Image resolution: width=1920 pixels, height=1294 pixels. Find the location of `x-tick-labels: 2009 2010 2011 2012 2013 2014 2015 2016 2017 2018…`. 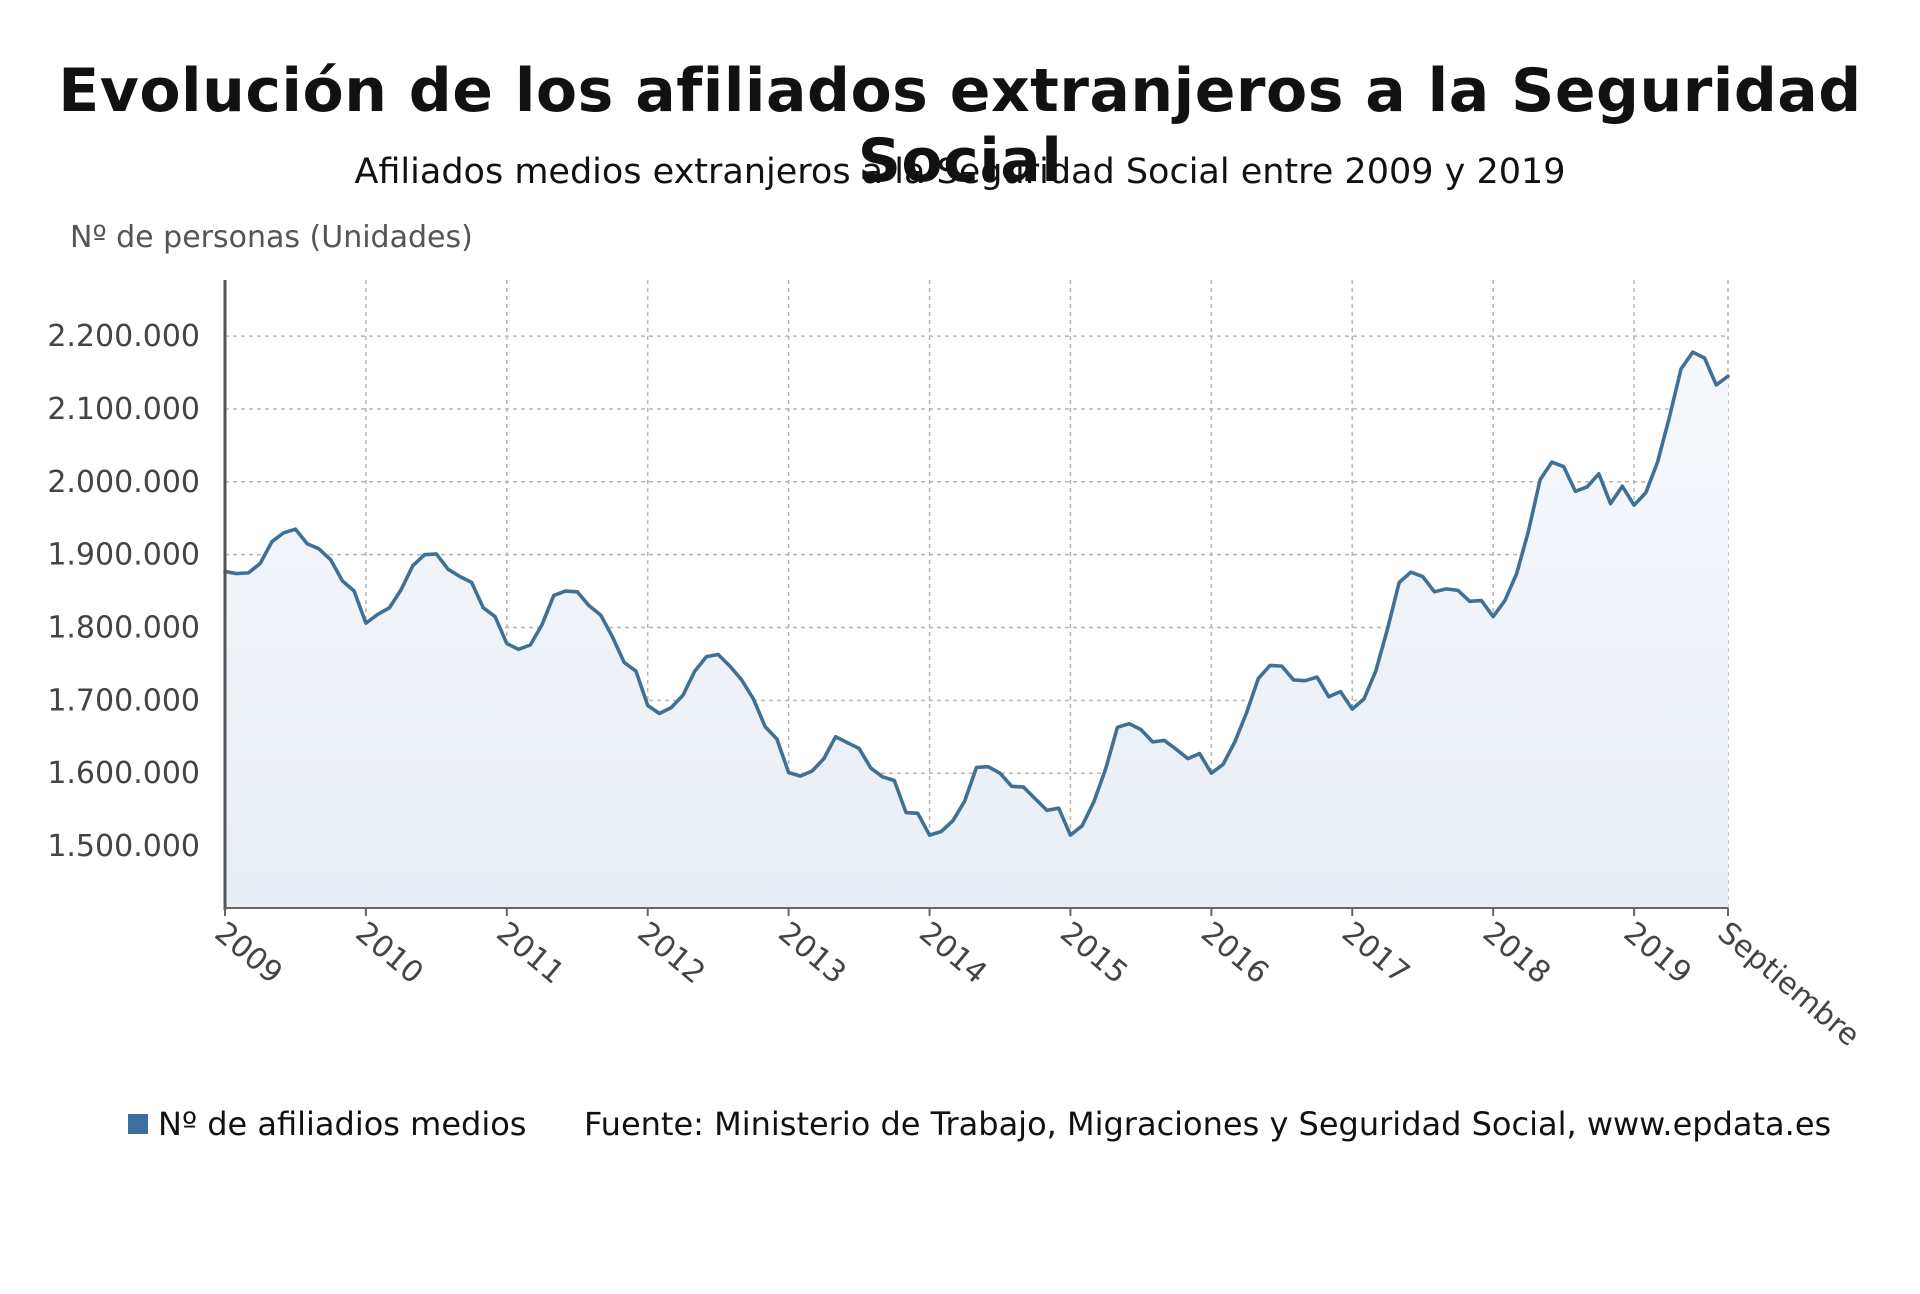

x-tick-labels: 2009 2010 2011 2012 2013 2014 2015 2016 2017 2018… is located at coordinates (1037, 984).